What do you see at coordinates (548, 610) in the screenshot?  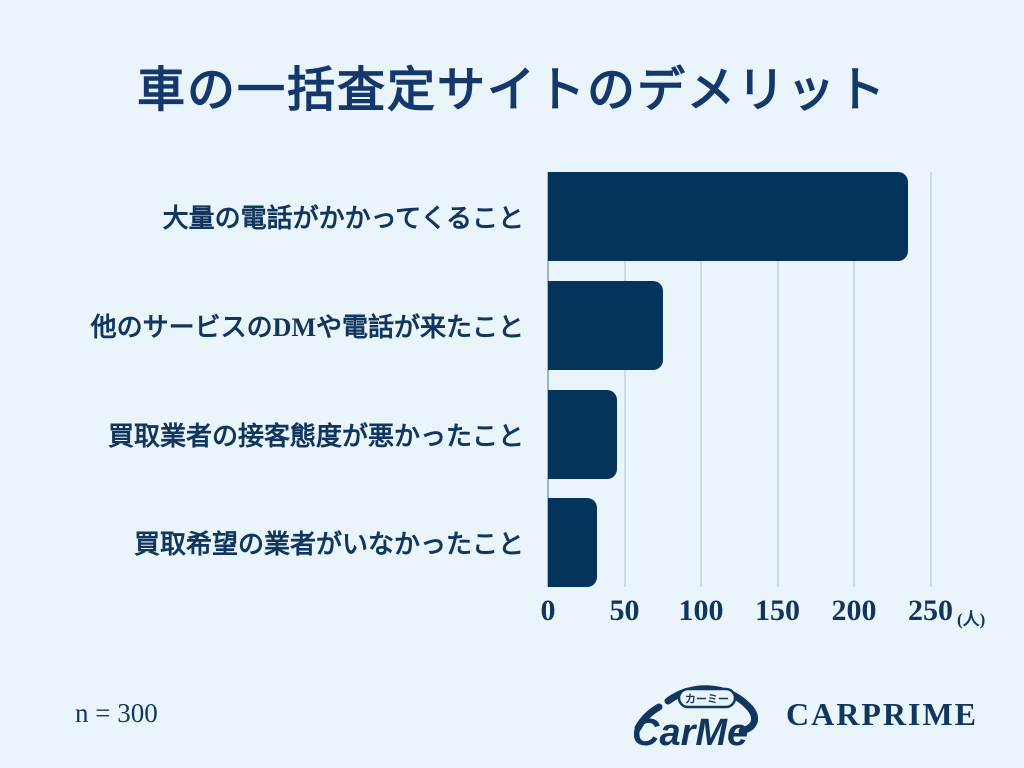 I see `x-tick-label: 0` at bounding box center [548, 610].